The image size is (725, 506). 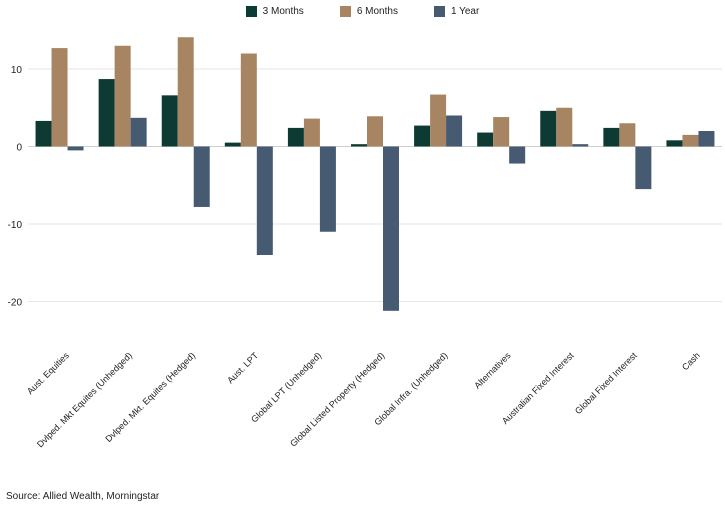 I want to click on legend-label-6-months: 6 Months, so click(x=377, y=11).